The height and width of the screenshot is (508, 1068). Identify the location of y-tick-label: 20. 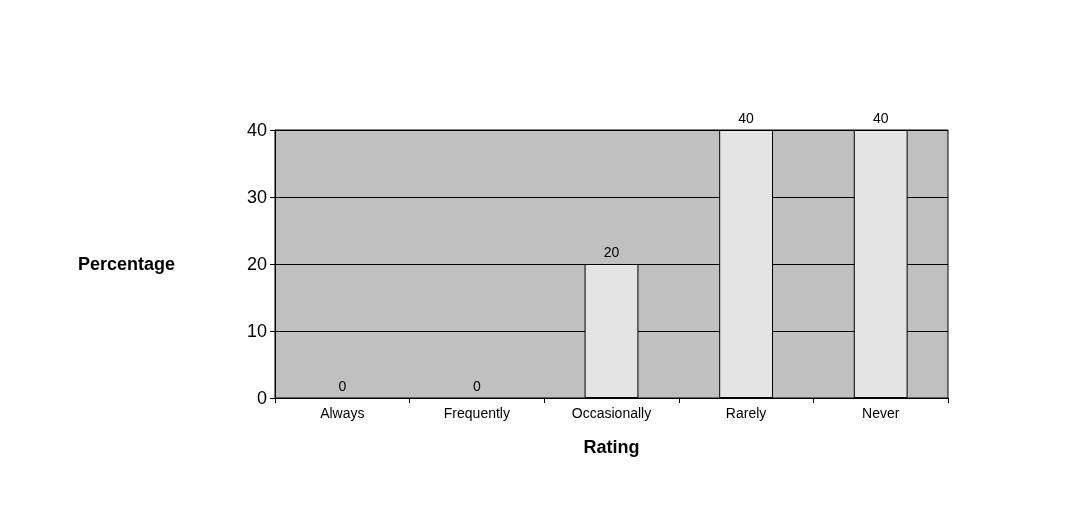
(256, 264).